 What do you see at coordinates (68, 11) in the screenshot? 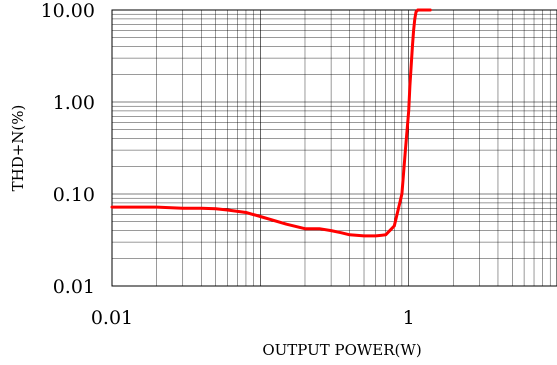
I see `y-tick-label: 10.00` at bounding box center [68, 11].